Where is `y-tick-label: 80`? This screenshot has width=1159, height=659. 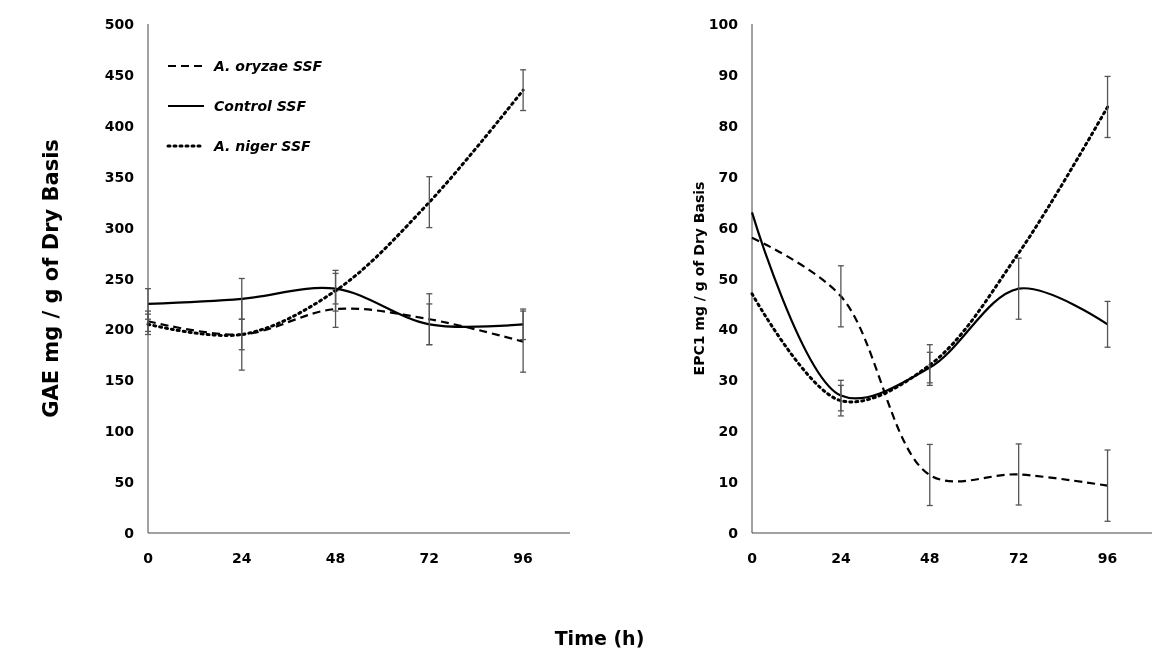 y-tick-label: 80 is located at coordinates (728, 125).